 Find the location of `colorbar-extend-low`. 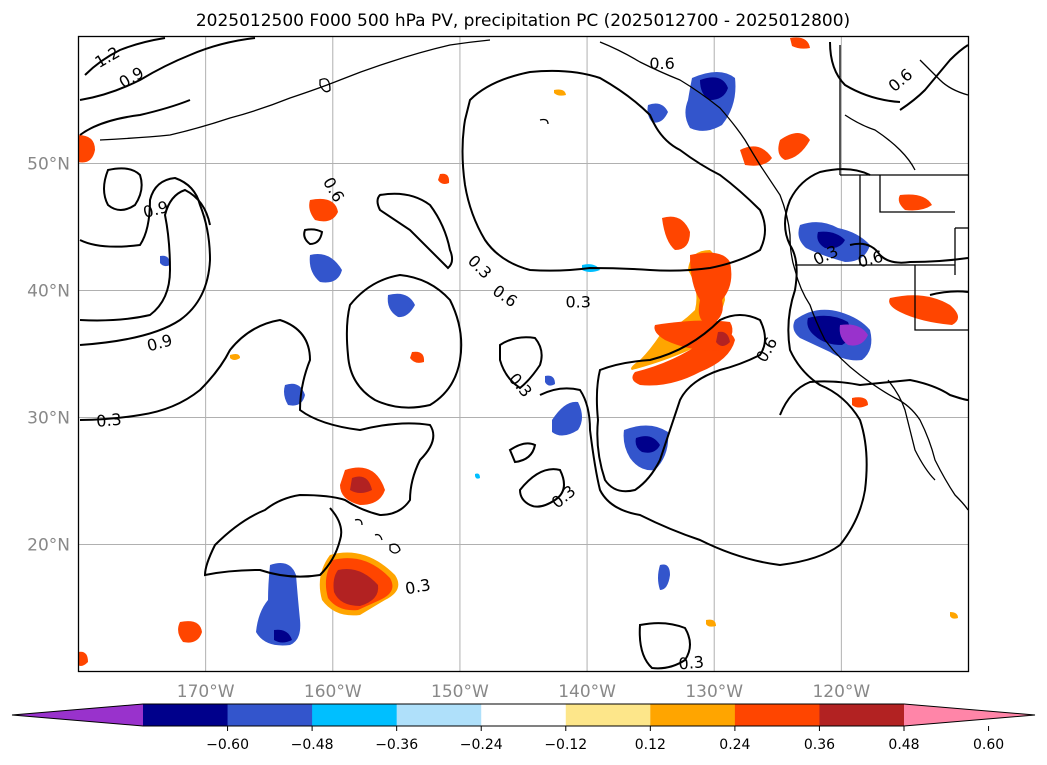

colorbar-extend-low is located at coordinates (77, 715).